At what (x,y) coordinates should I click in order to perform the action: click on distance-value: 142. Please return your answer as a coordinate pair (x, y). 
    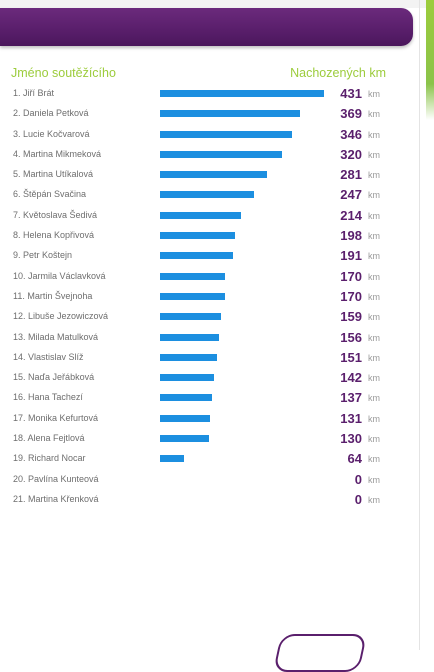
    Looking at the image, I should click on (351, 378).